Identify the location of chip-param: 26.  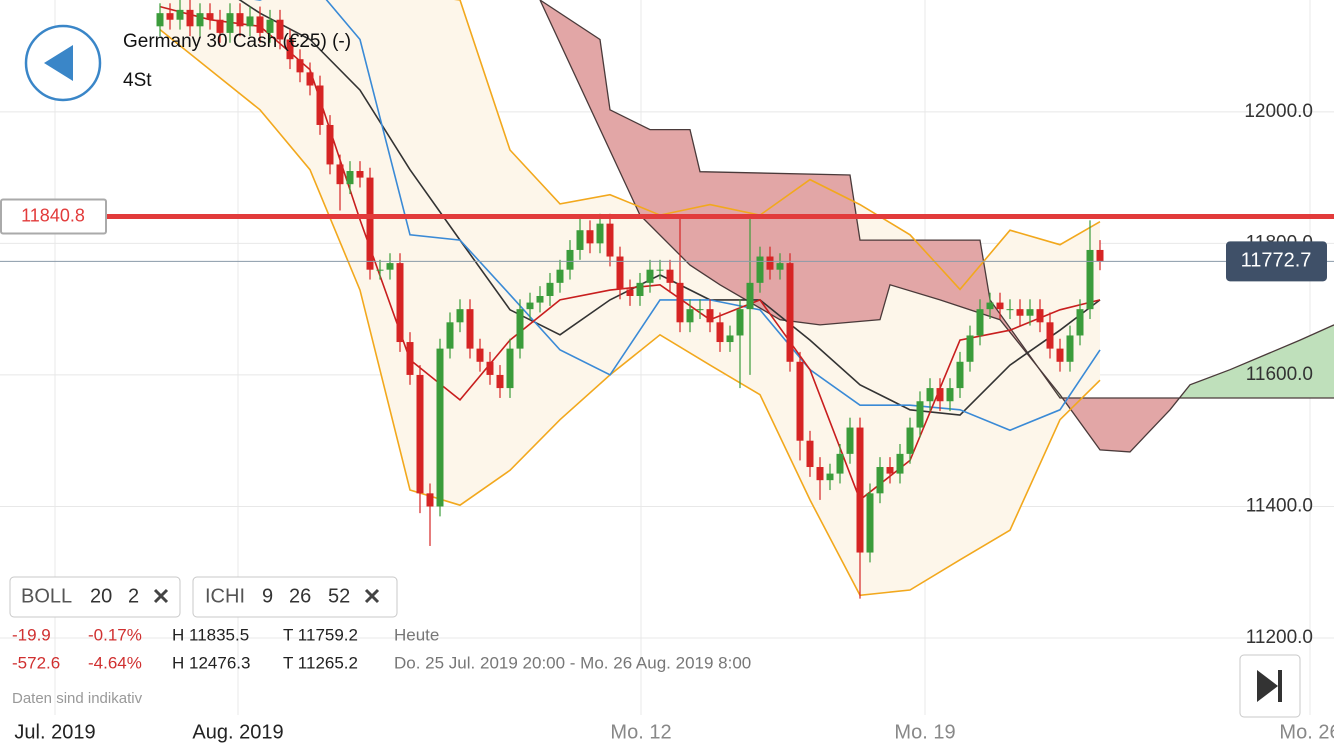
(300, 596).